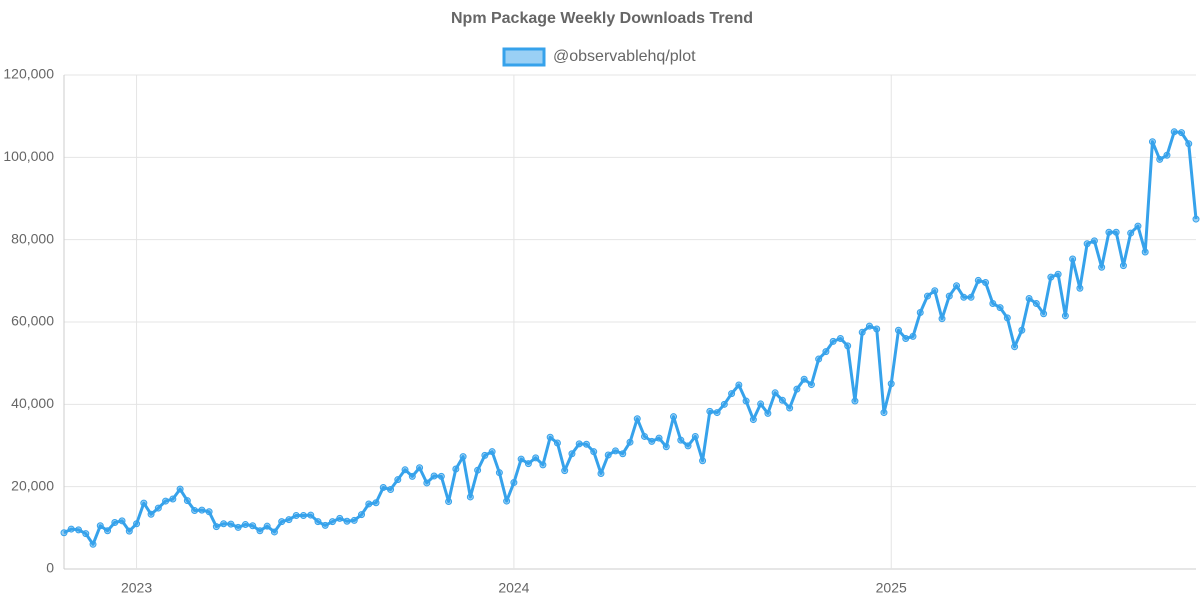 The height and width of the screenshot is (600, 1200). What do you see at coordinates (524, 57) in the screenshot?
I see `legend-swatch` at bounding box center [524, 57].